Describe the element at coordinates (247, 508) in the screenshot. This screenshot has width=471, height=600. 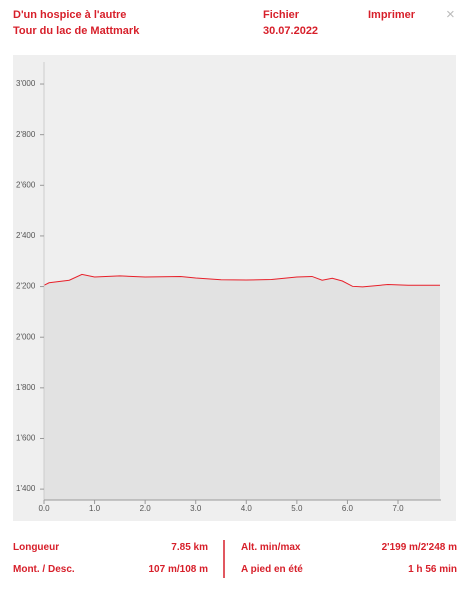
I see `x-tick-label: 4.0` at that location.